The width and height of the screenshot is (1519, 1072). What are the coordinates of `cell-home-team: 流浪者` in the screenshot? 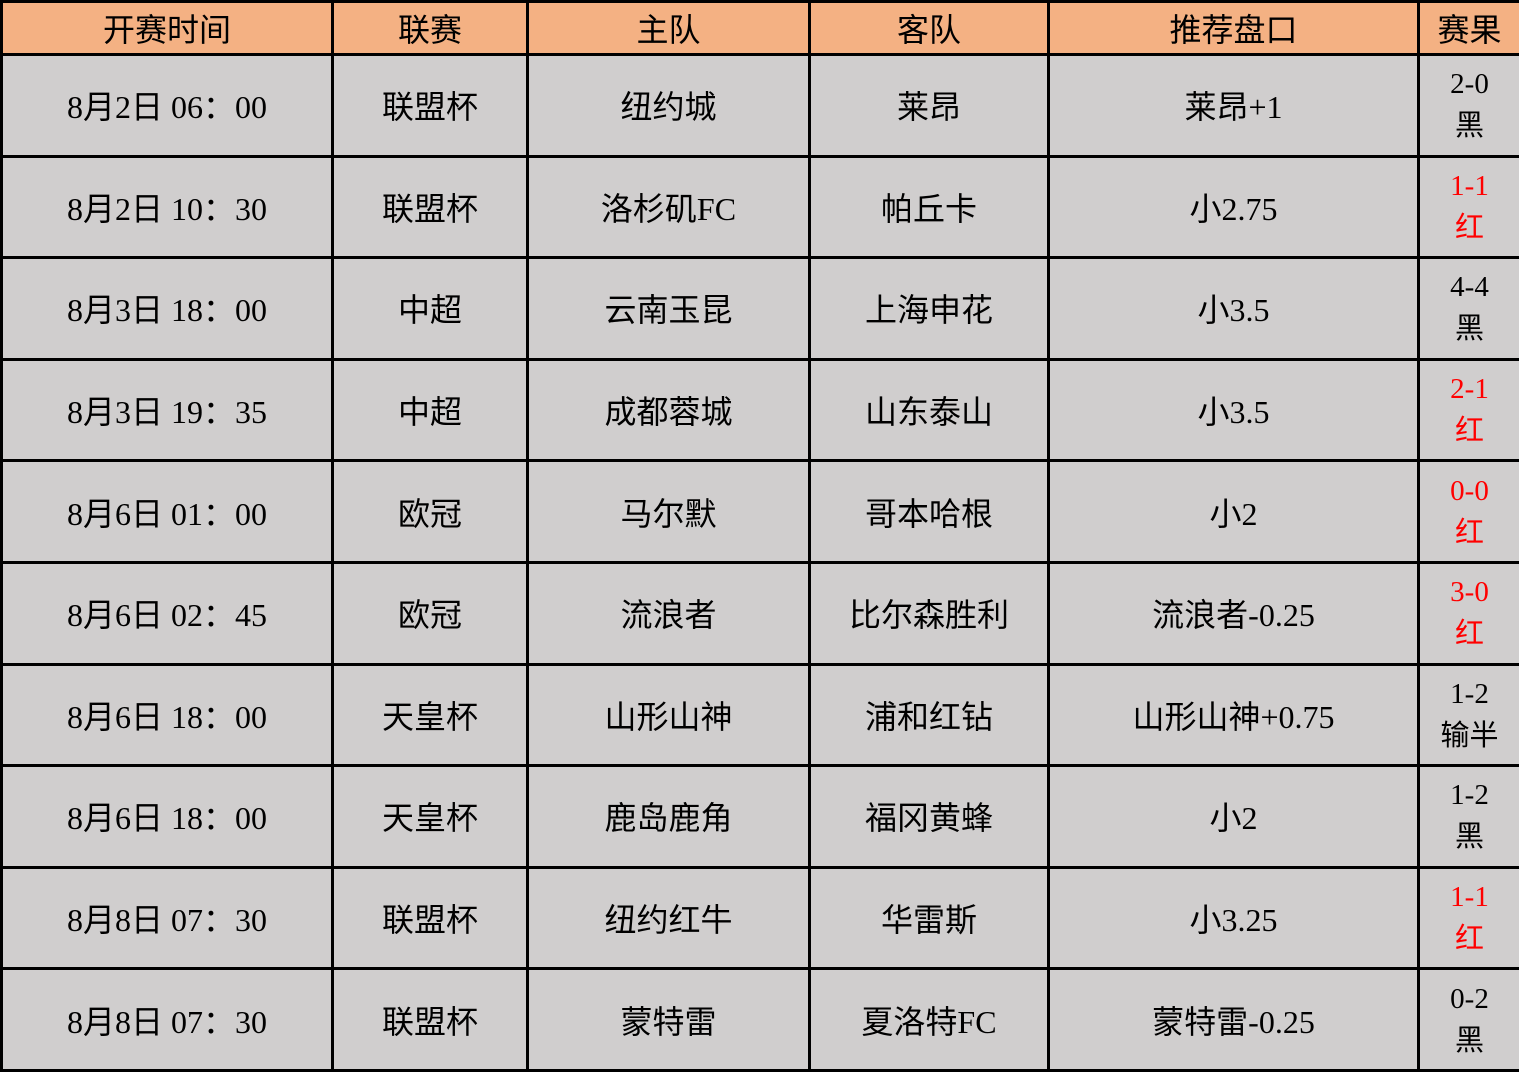 It's located at (668, 613).